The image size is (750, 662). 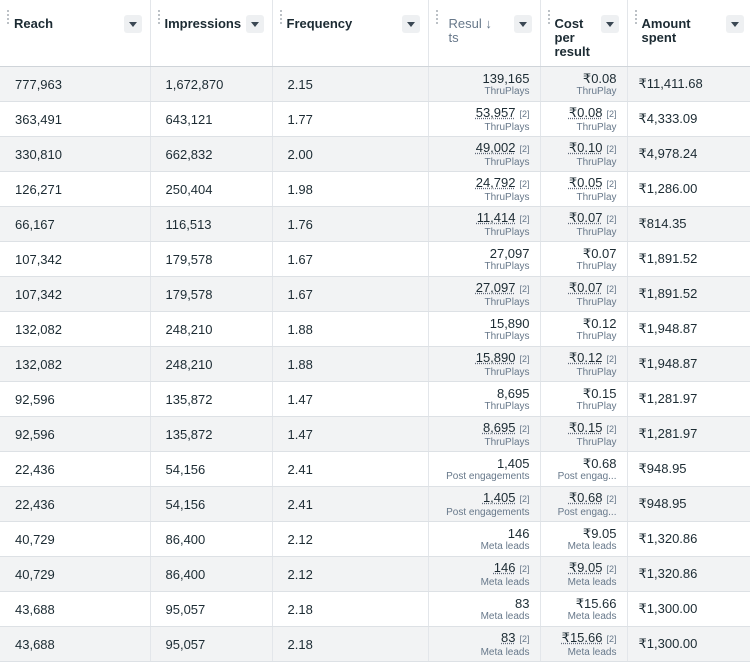 What do you see at coordinates (499, 427) in the screenshot?
I see `results-value: 8,695` at bounding box center [499, 427].